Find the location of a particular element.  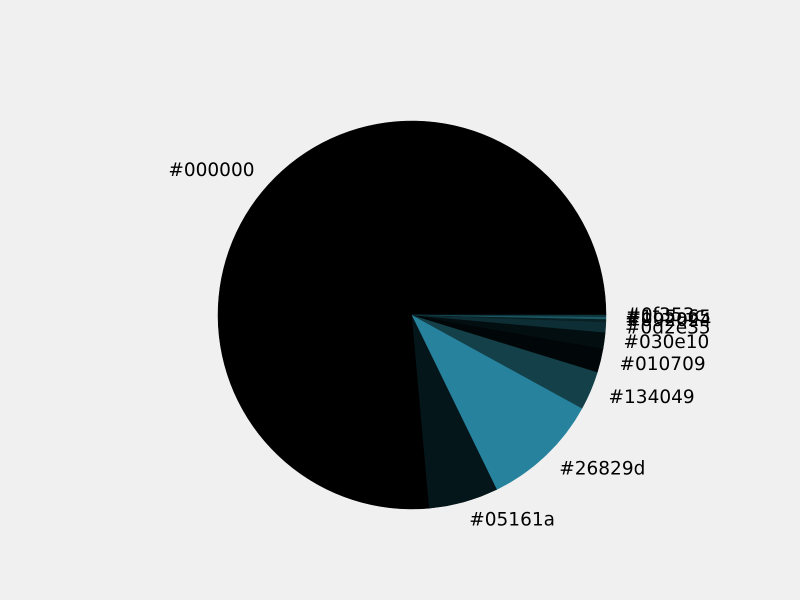

slice-label: #092024 is located at coordinates (668, 320).